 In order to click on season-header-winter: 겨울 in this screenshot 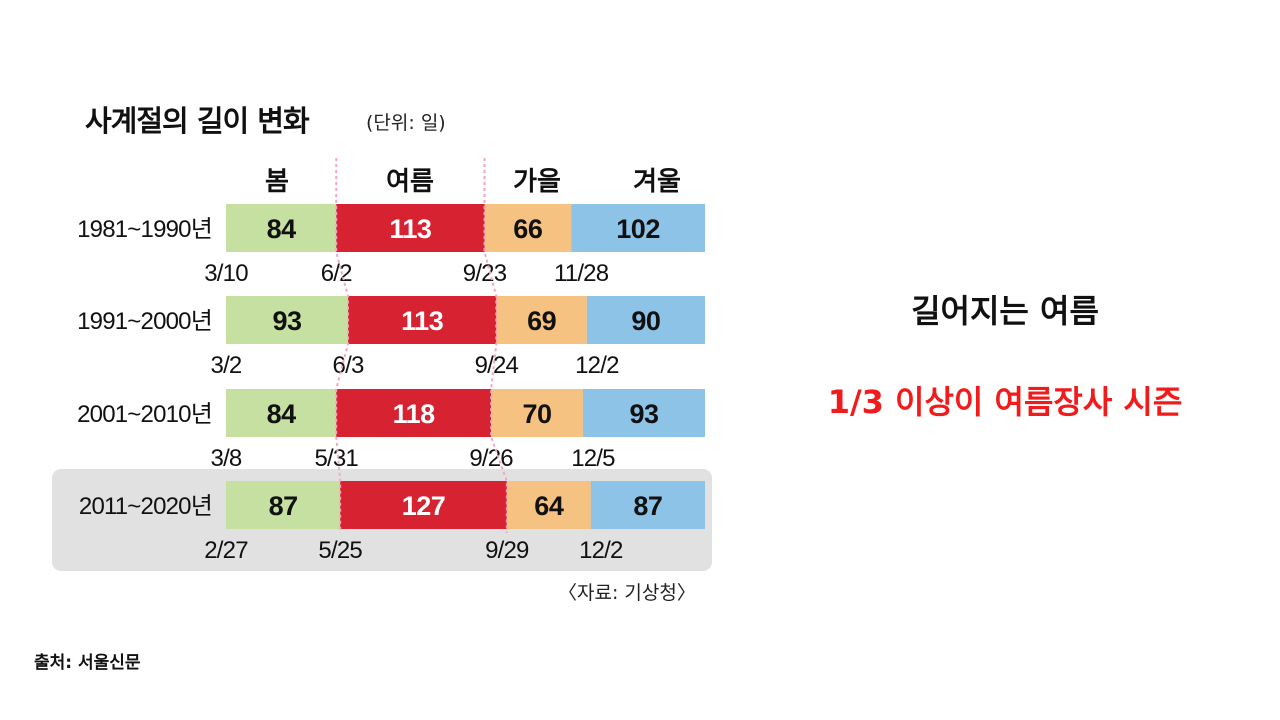, I will do `click(657, 182)`.